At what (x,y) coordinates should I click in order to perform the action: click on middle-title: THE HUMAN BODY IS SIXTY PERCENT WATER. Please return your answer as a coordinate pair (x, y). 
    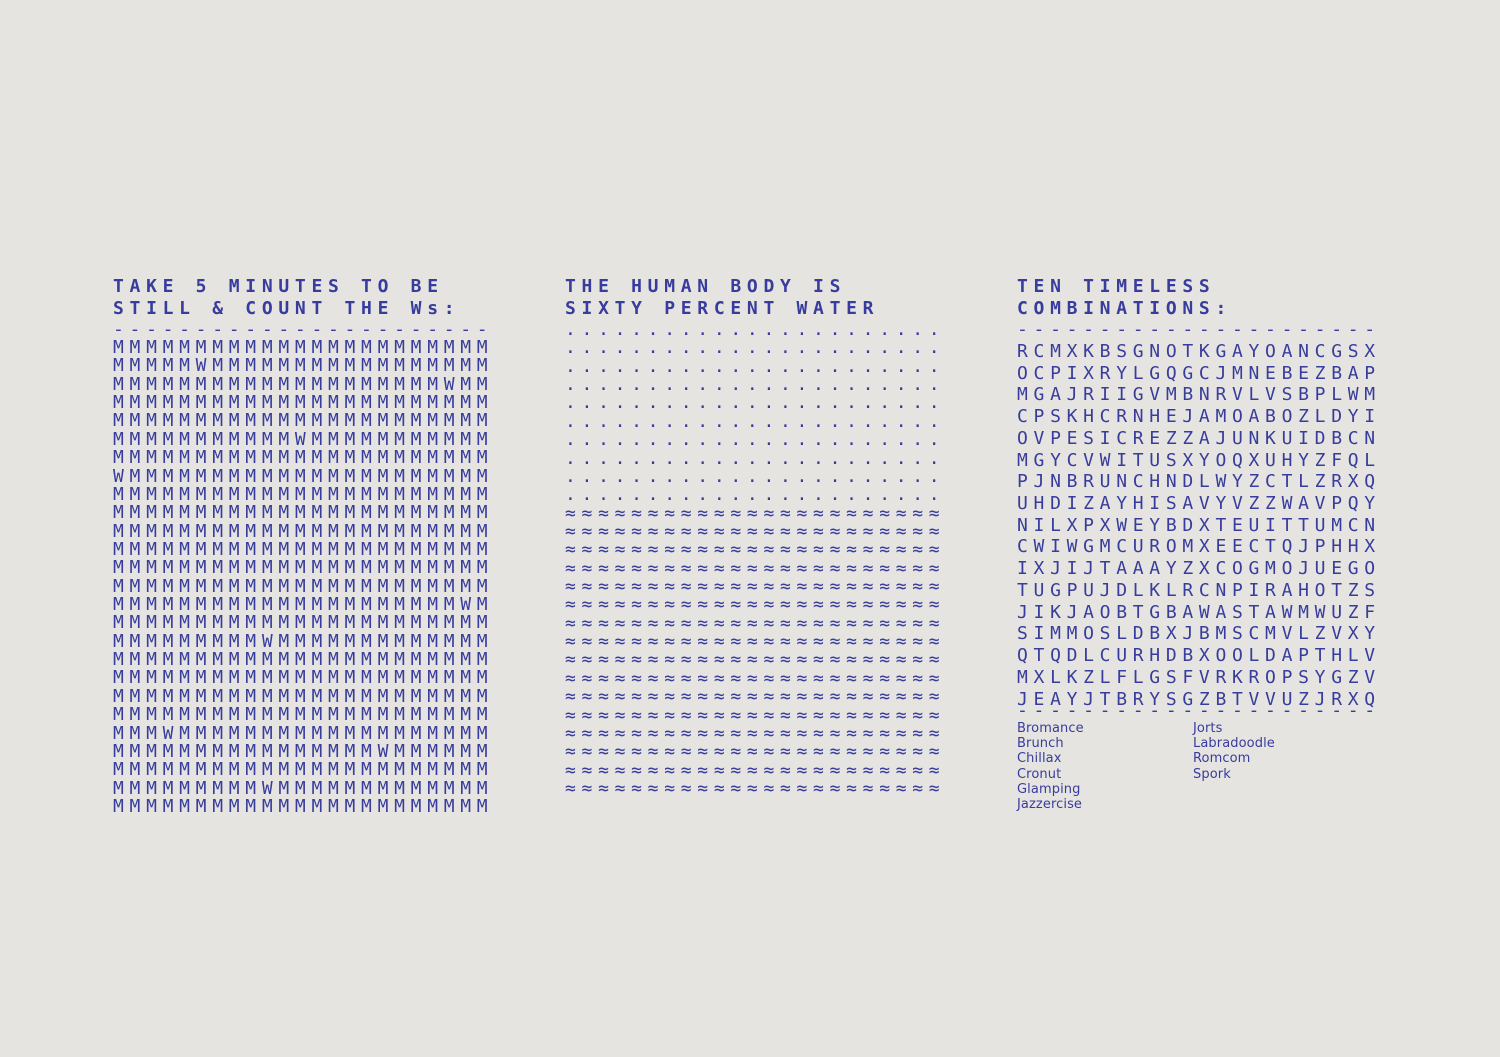
    Looking at the image, I should click on (722, 298).